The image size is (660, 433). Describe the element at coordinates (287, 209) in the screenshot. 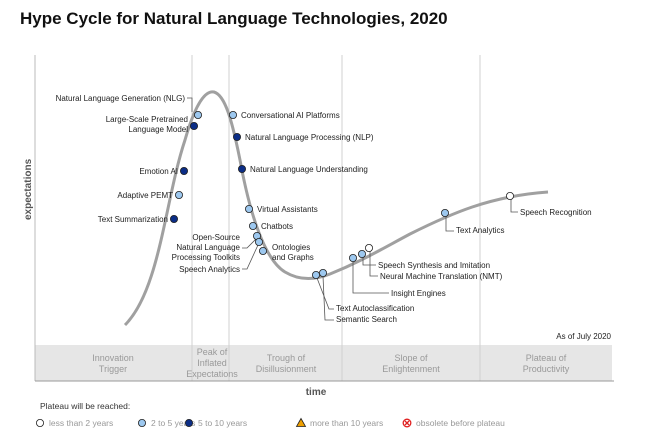

I see `technology-label: Virtual Assistants` at that location.